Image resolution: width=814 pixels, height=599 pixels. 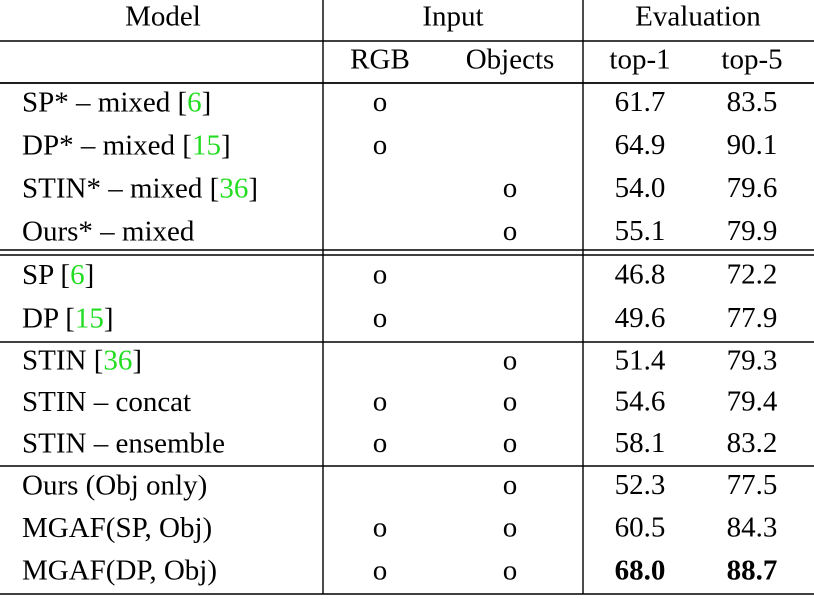 I want to click on model-text: STIN – concat, so click(x=106, y=402).